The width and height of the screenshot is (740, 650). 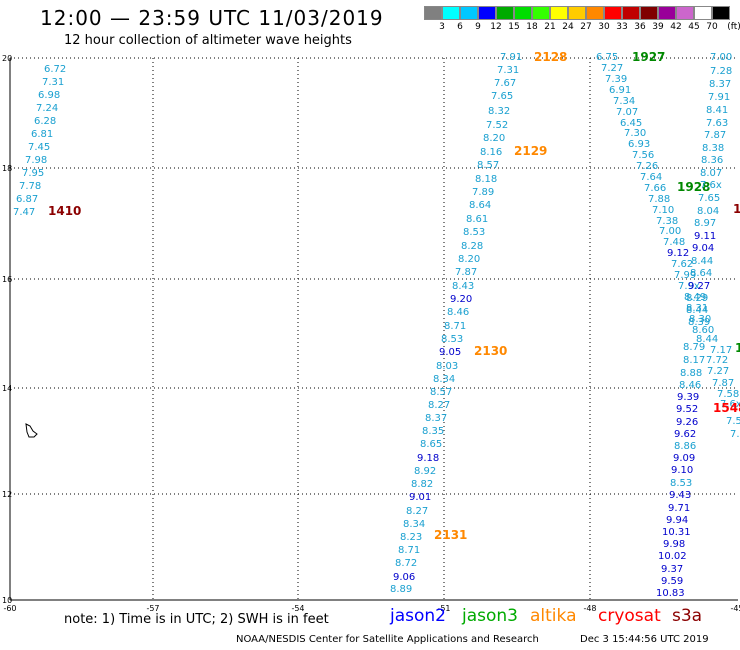 What do you see at coordinates (431, 444) in the screenshot?
I see `wave-height-label: 8.65` at bounding box center [431, 444].